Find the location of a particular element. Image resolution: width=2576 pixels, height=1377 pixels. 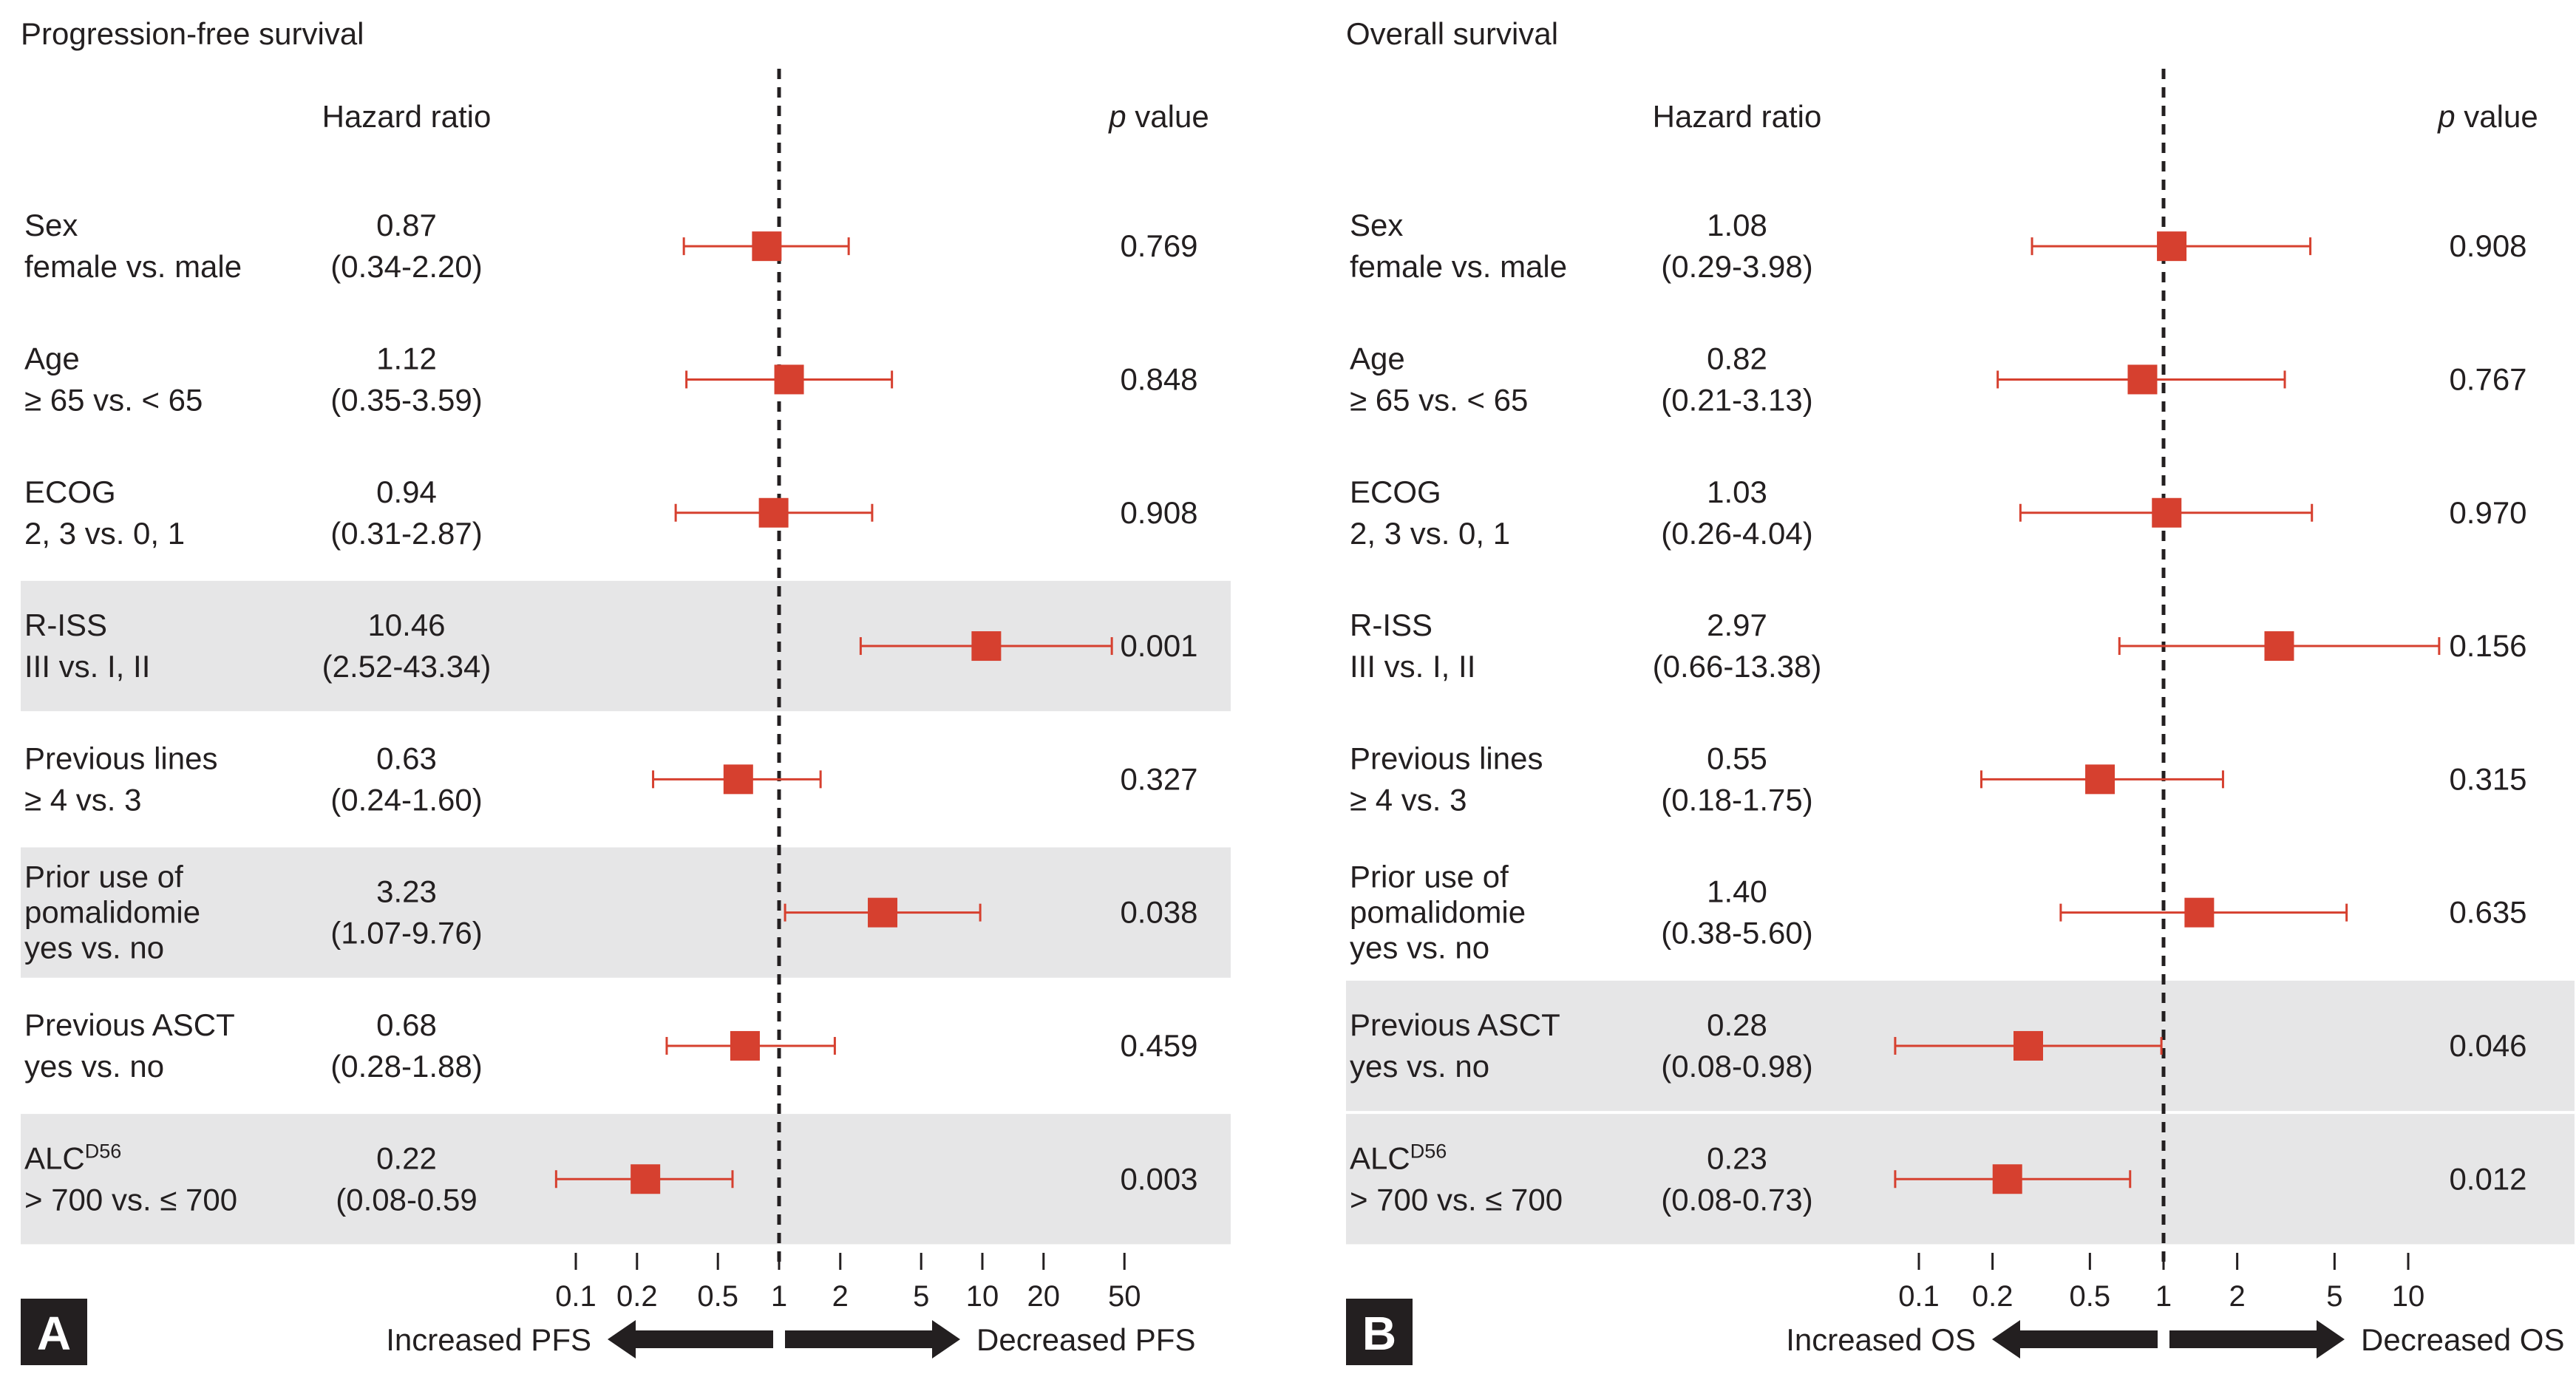

left-arrow-label: Increased OS is located at coordinates (1881, 1339).